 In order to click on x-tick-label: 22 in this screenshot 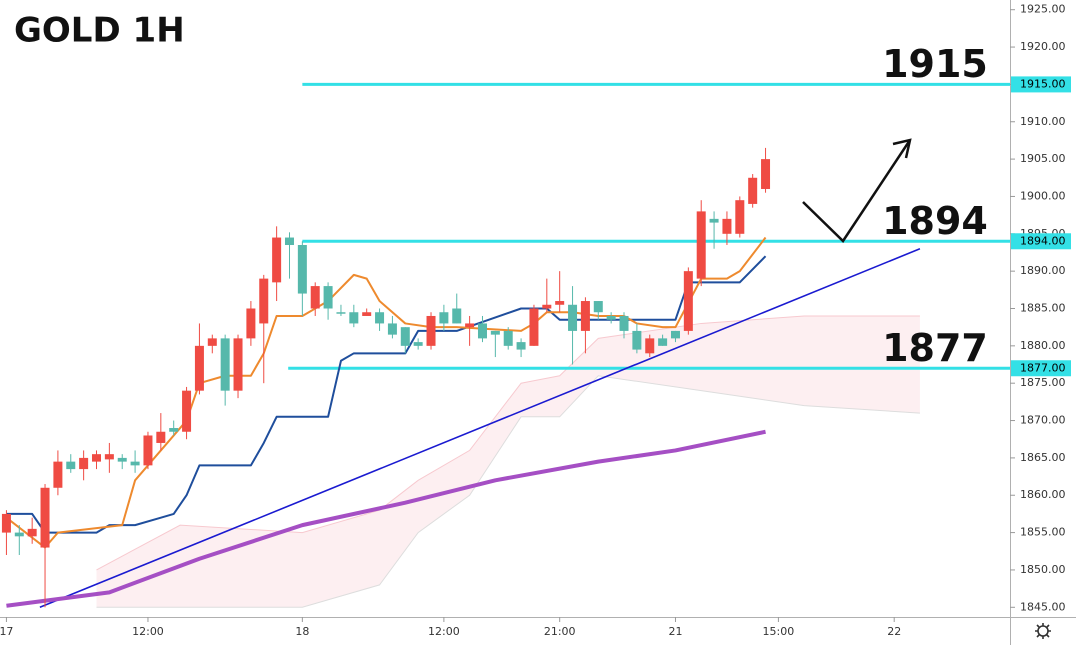, I will do `click(894, 631)`.